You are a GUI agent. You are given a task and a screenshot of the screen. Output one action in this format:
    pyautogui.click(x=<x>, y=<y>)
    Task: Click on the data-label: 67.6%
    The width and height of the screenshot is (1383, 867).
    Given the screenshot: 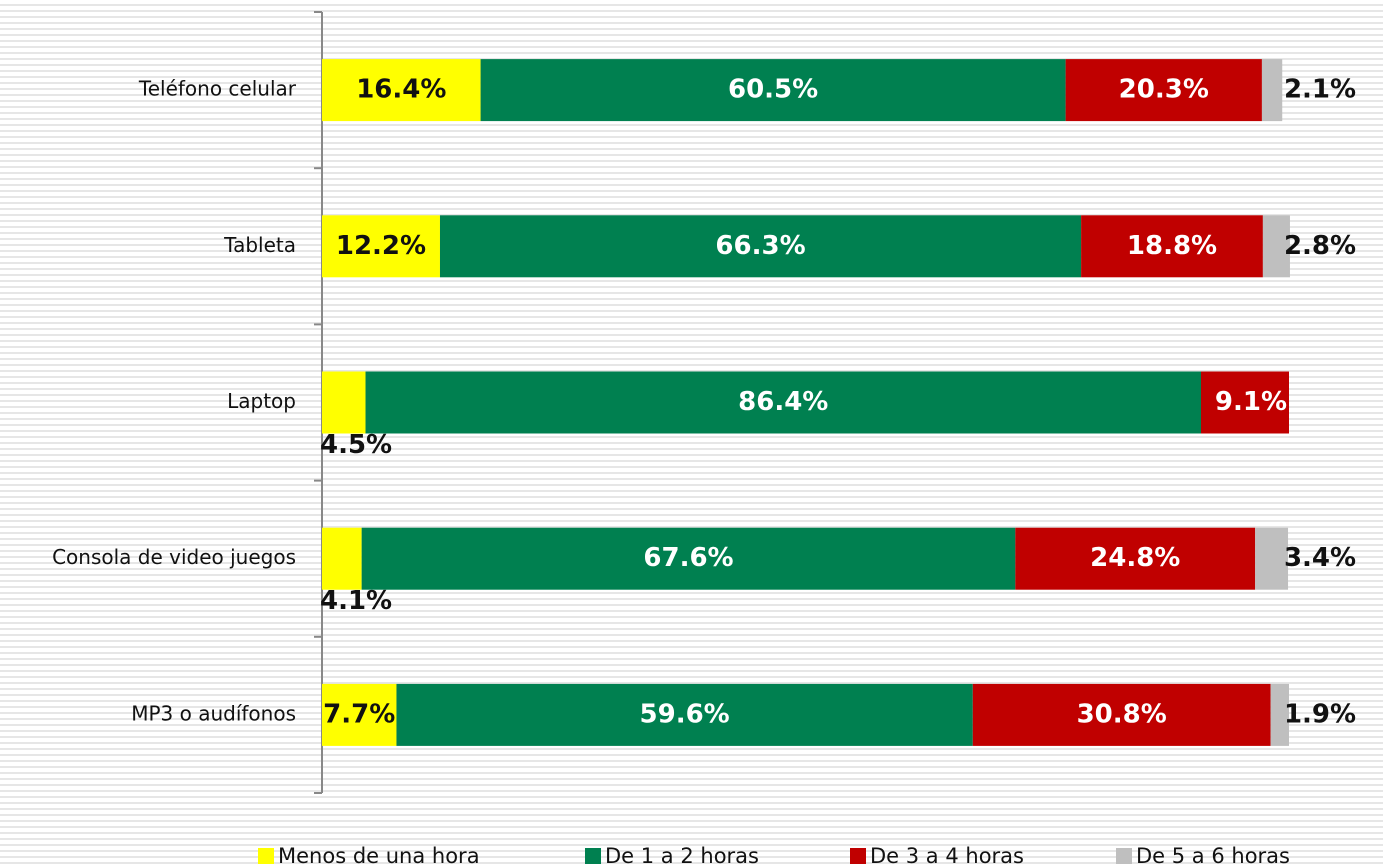 What is the action you would take?
    pyautogui.click(x=688, y=558)
    